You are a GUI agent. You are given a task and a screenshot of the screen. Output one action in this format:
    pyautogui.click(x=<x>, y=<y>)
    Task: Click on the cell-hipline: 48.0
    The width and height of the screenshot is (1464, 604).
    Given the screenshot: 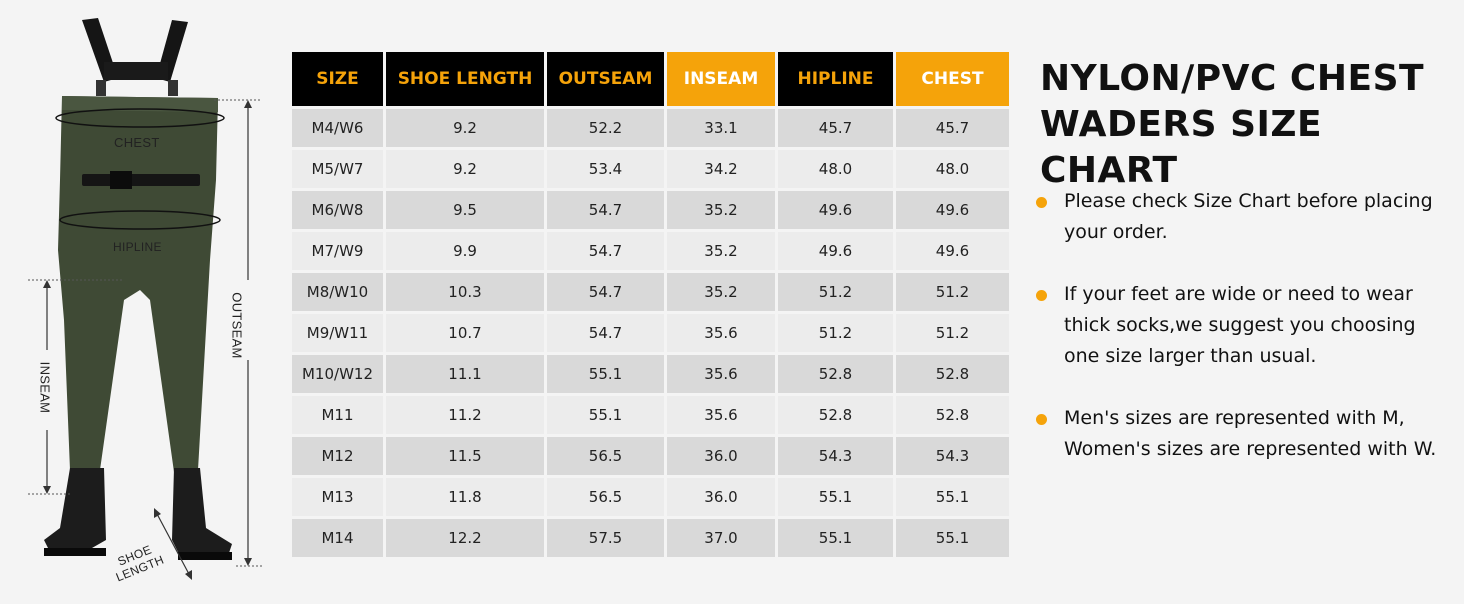 What is the action you would take?
    pyautogui.click(x=835, y=169)
    